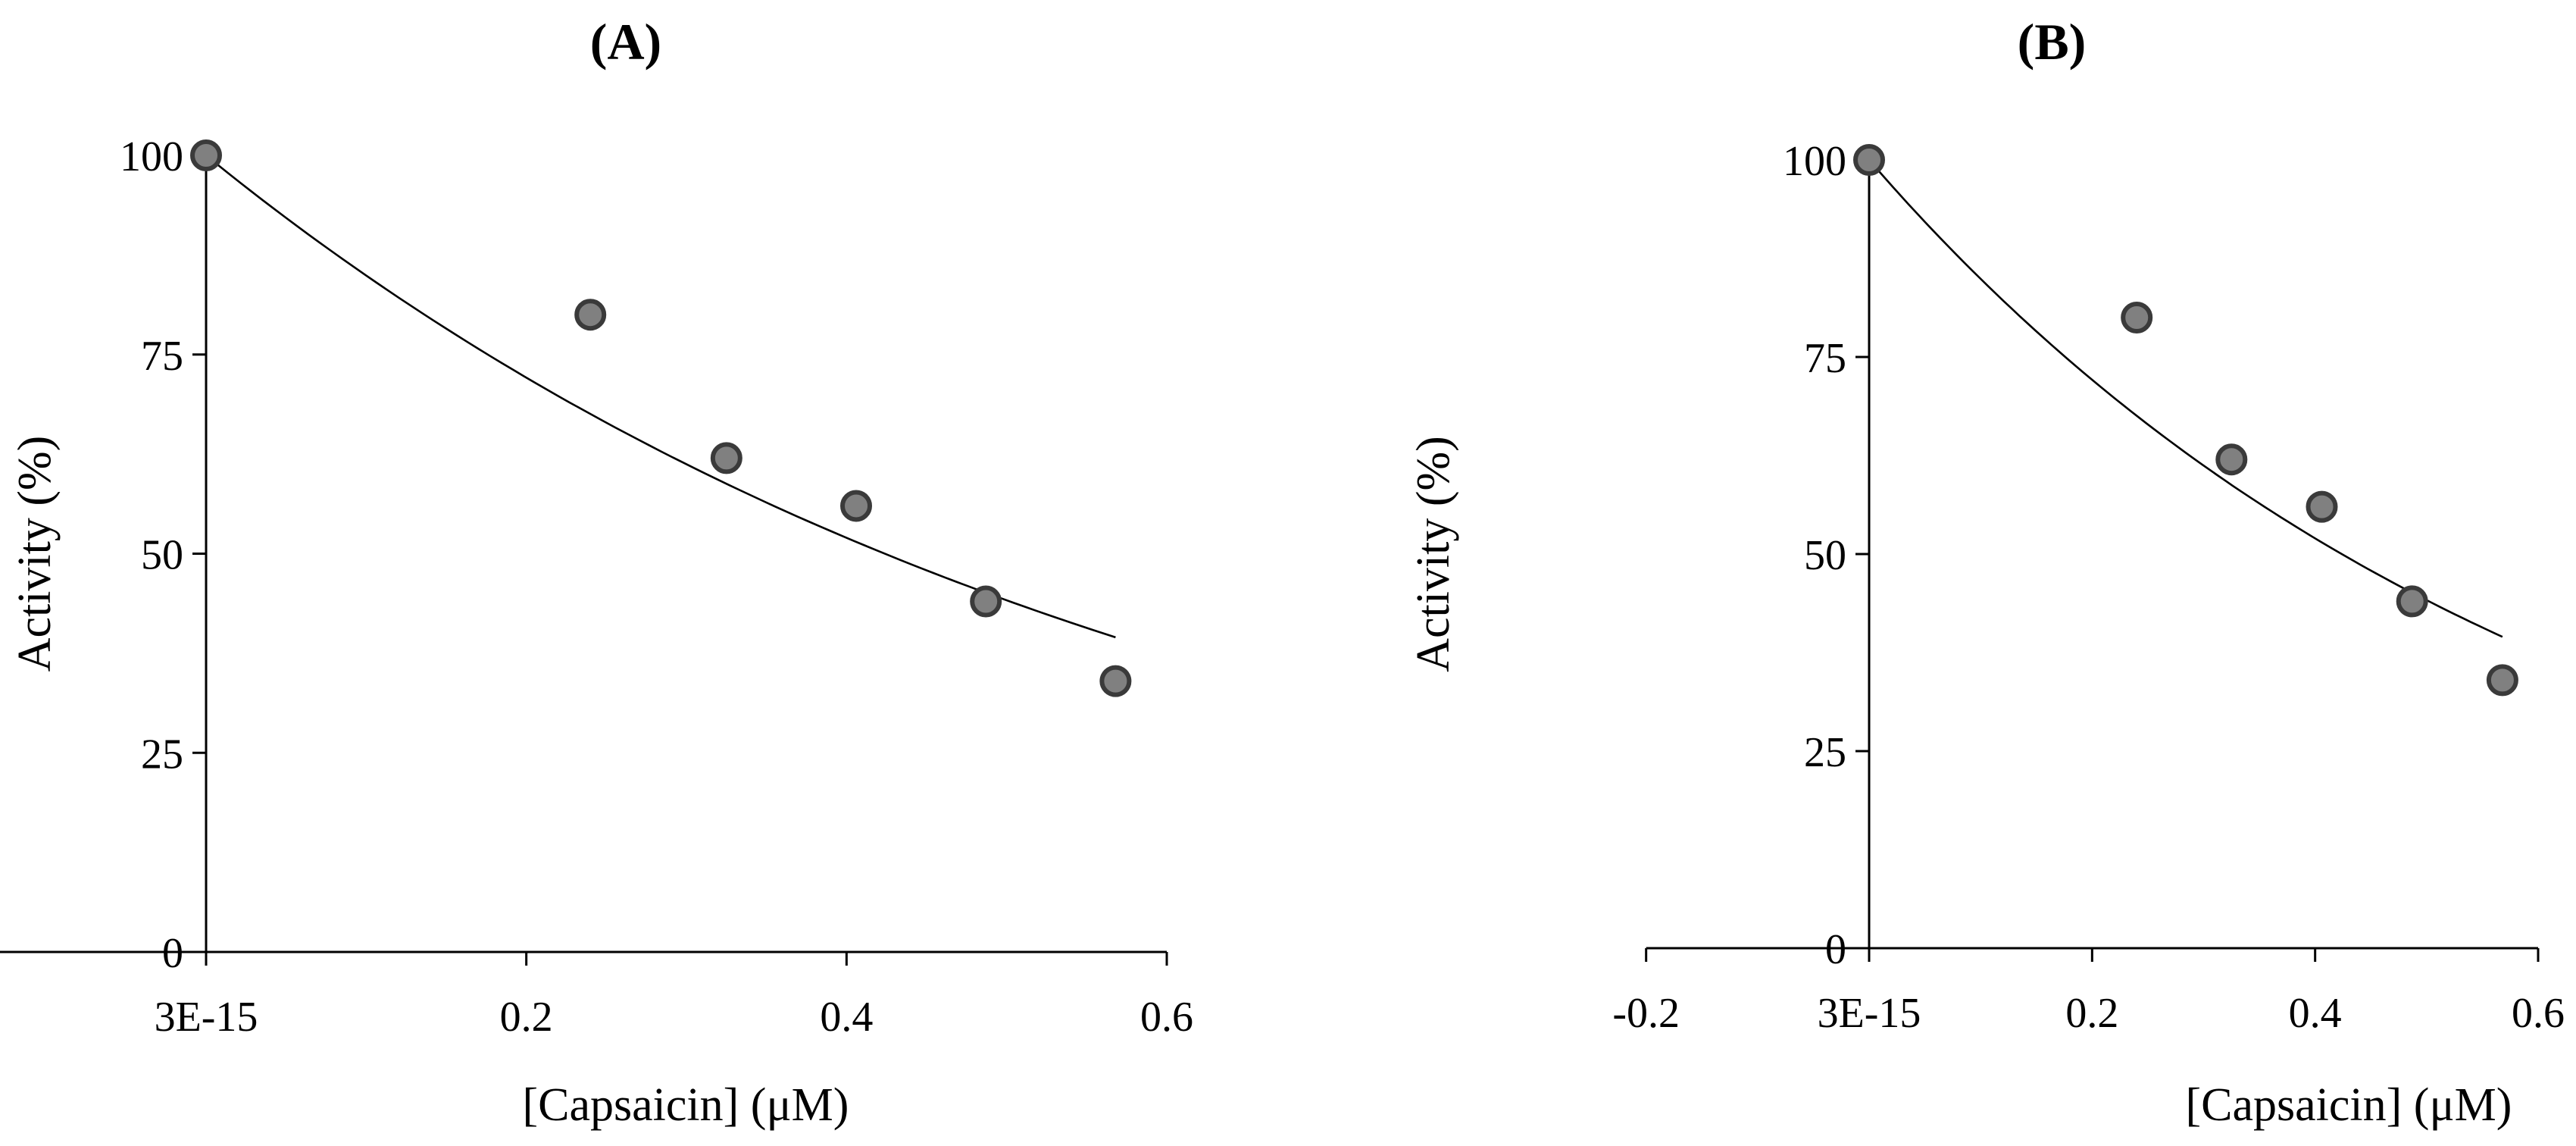  I want to click on chart-title: (A), so click(625, 41).